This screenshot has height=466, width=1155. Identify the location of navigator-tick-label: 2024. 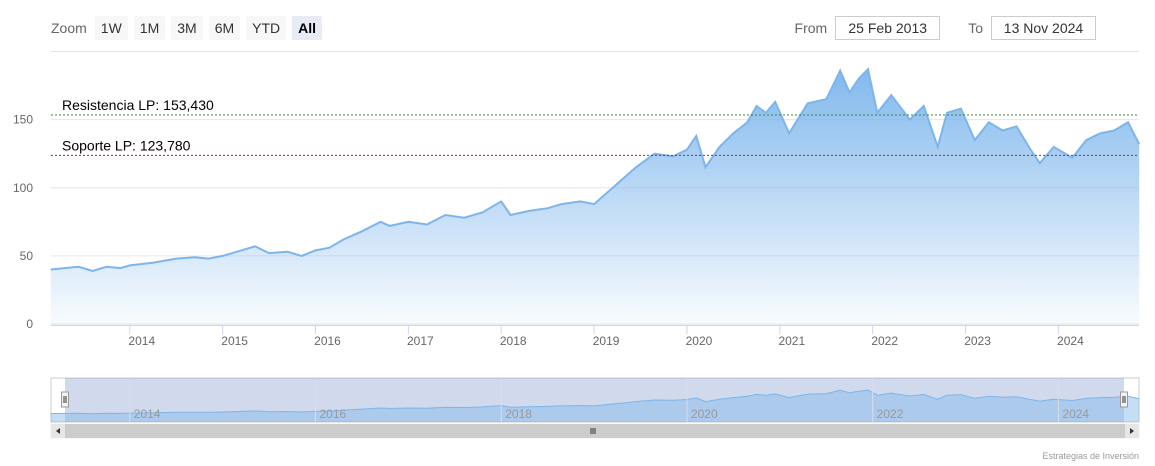
(1075, 414).